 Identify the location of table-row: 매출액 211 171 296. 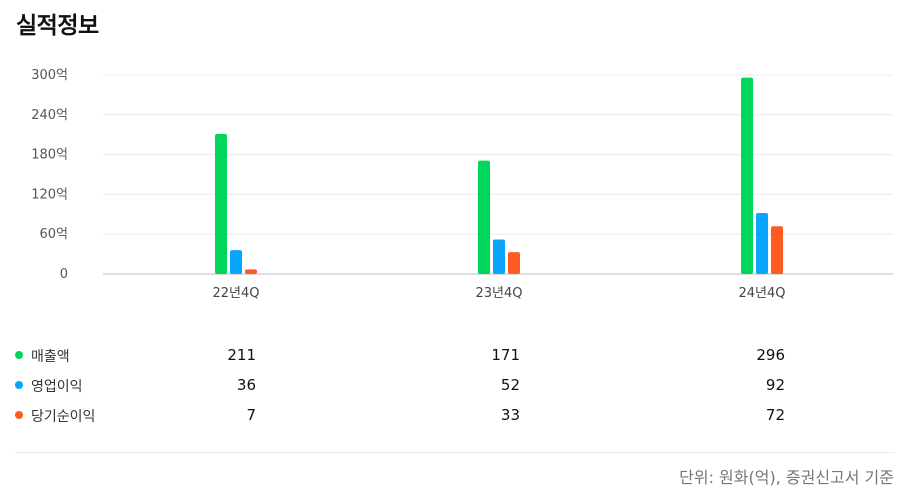
(455, 355).